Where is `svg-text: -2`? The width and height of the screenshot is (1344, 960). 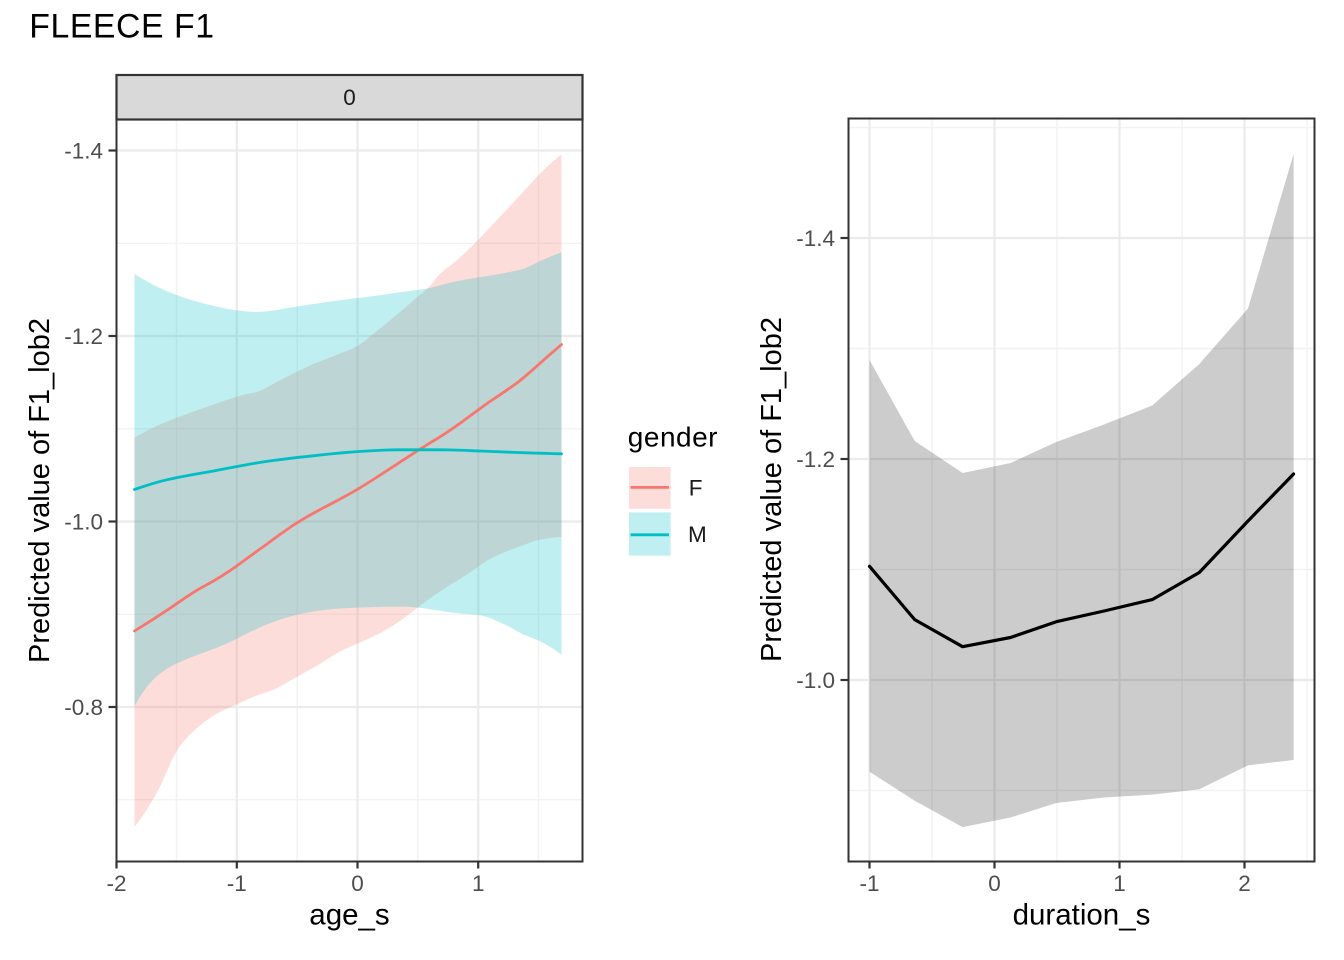 svg-text: -2 is located at coordinates (116, 883).